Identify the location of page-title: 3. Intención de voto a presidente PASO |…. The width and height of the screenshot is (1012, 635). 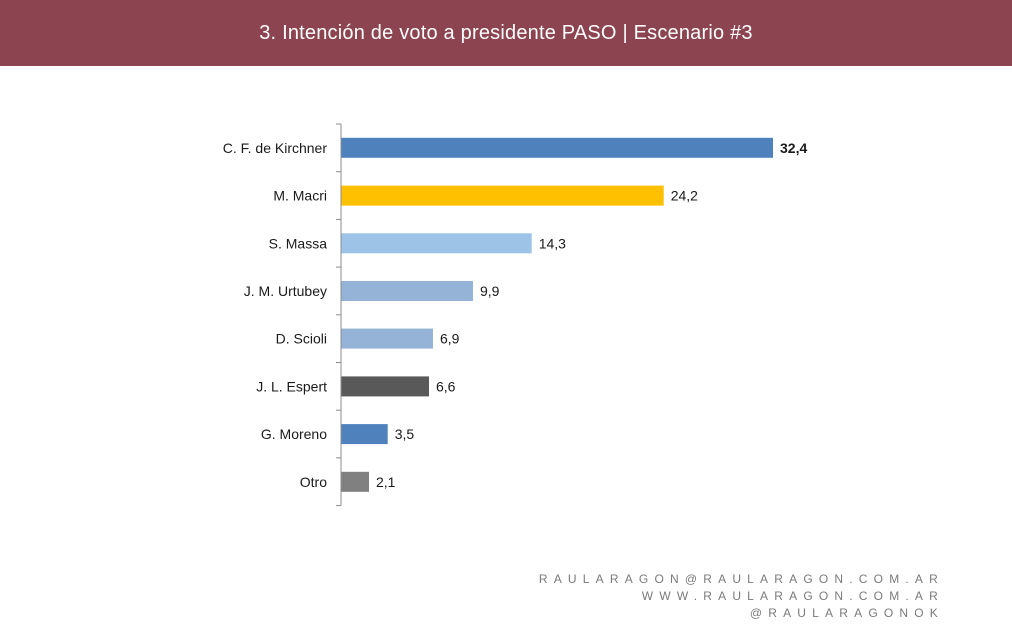
(506, 32).